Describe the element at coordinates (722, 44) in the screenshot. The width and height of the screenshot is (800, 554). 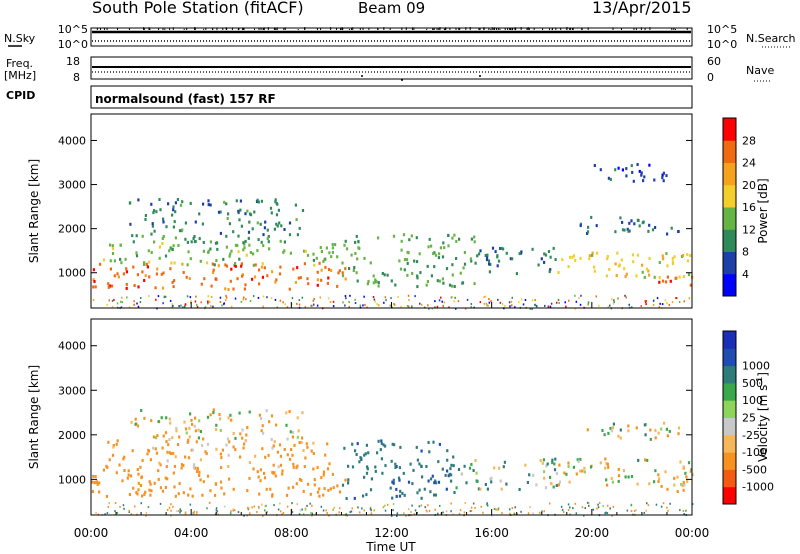
I see `nsearch-tick-bottom: 10^0` at that location.